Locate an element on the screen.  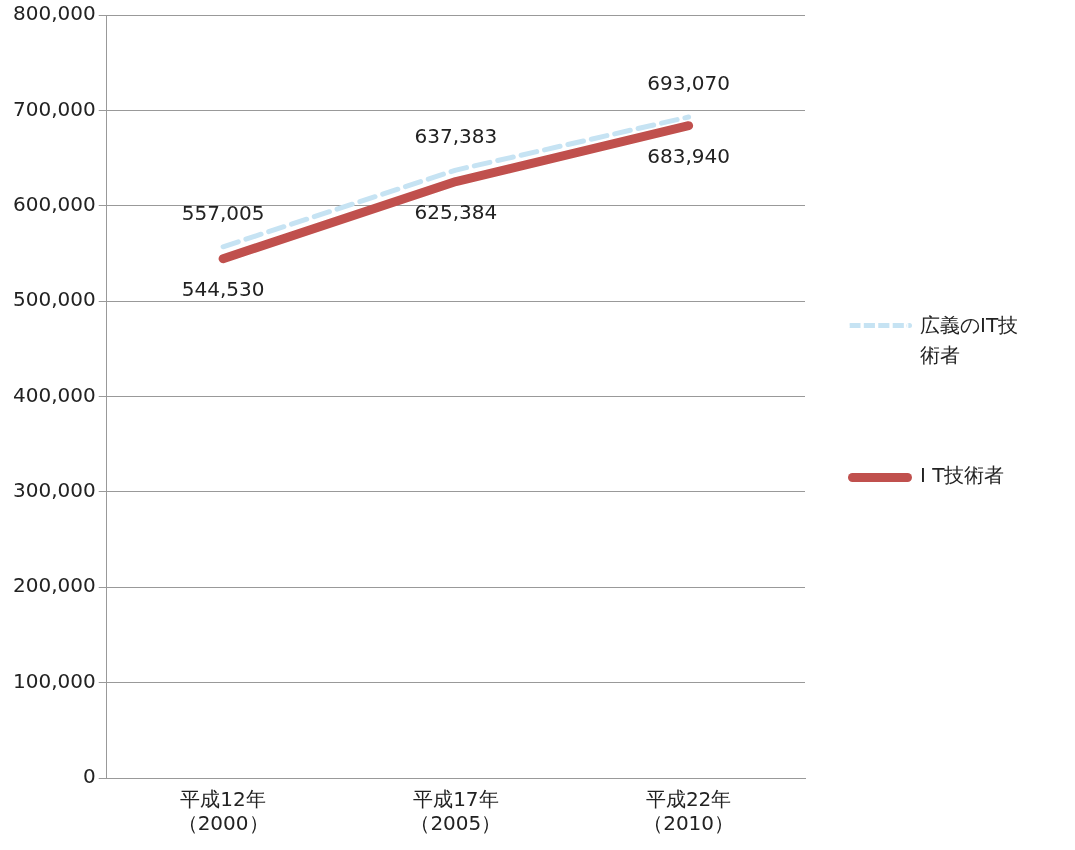
x-tick-label: 平成12年（2000） is located at coordinates (223, 811).